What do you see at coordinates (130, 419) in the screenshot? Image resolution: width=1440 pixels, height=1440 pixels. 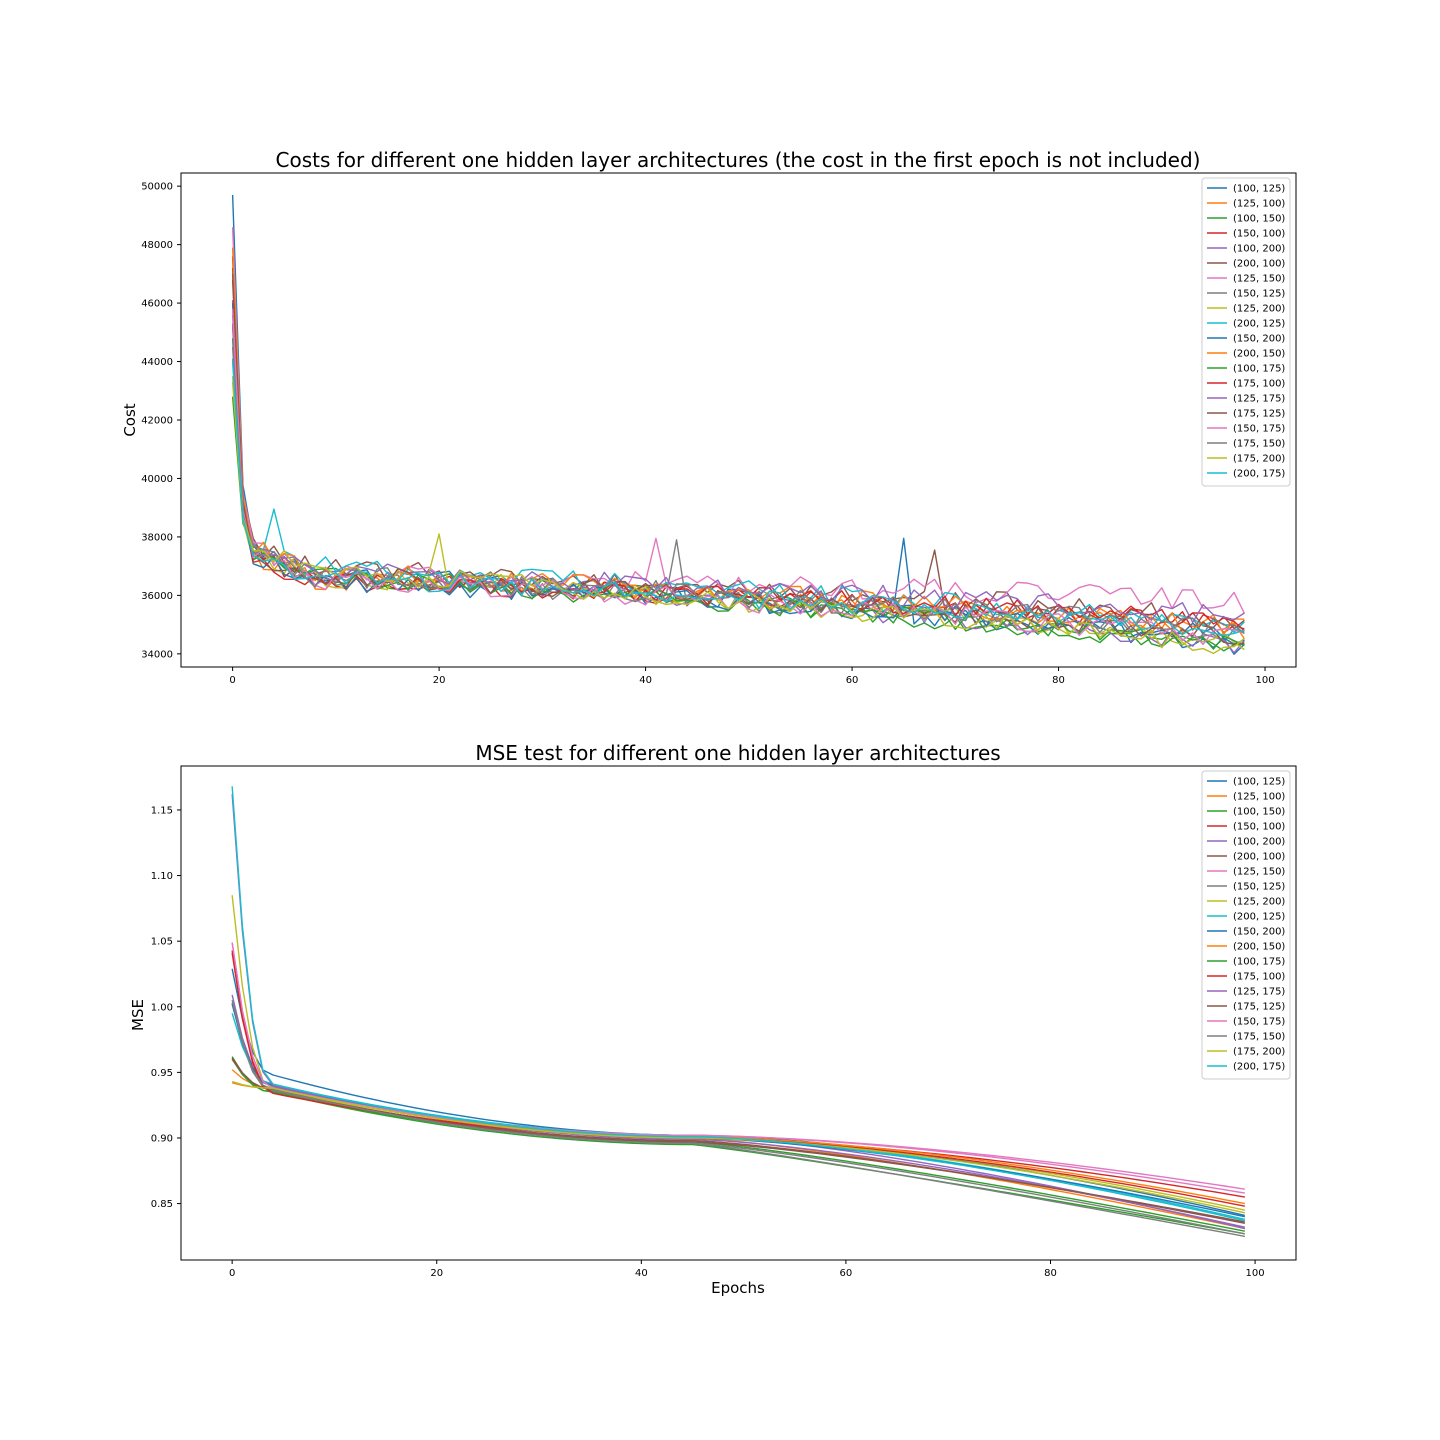 I see `cost-chart-ylabel: Cost` at bounding box center [130, 419].